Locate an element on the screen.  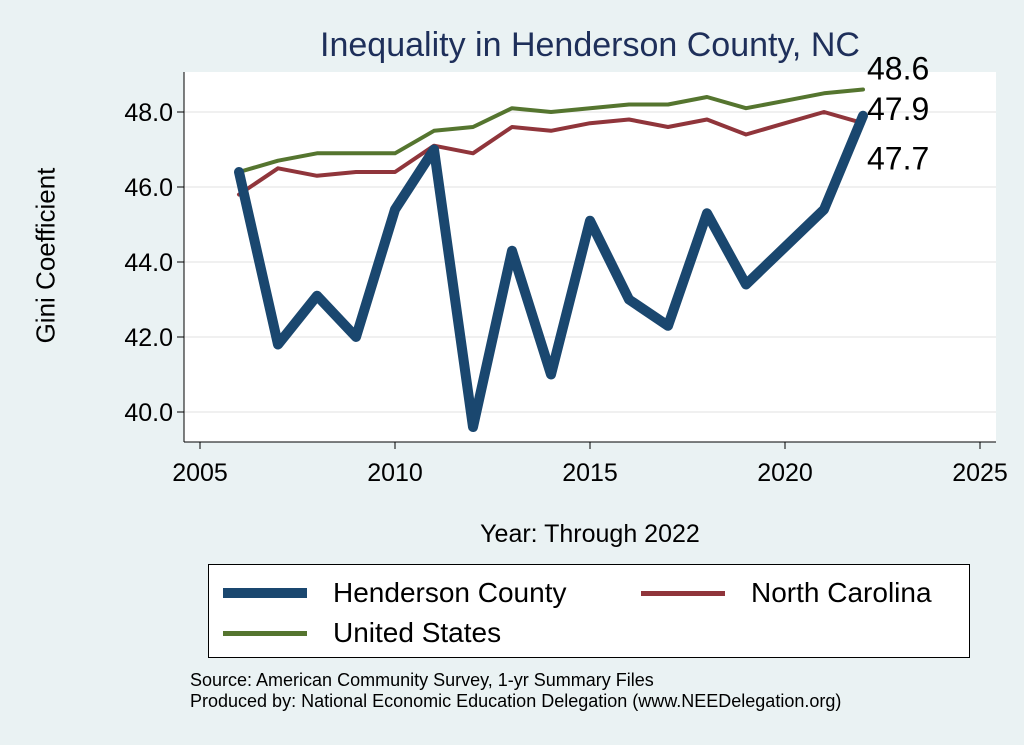
y-tick-label: 42.0 is located at coordinates (148, 338).